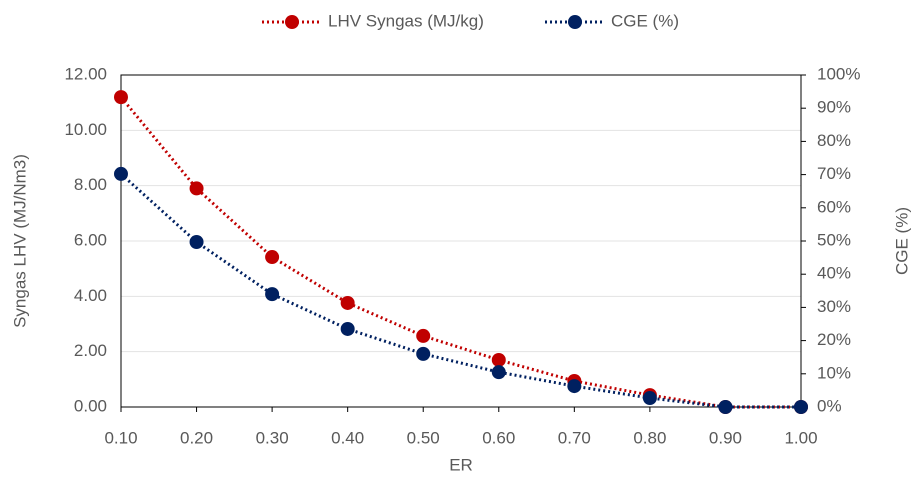 The image size is (915, 491). I want to click on x-axis-title: ER, so click(461, 464).